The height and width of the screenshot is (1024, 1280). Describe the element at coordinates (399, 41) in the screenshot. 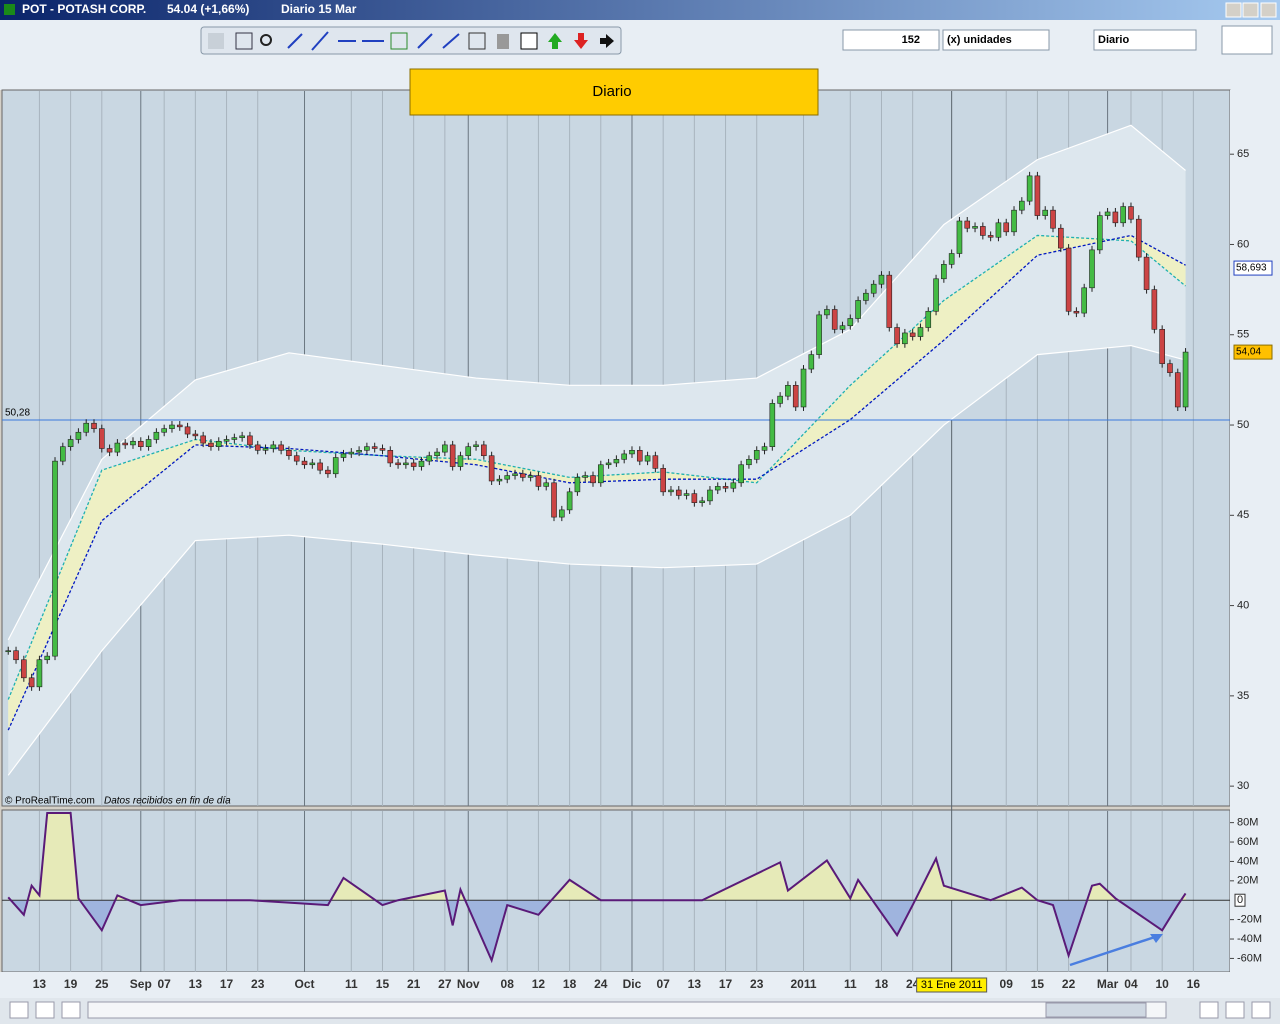

I see `tool-fib` at that location.